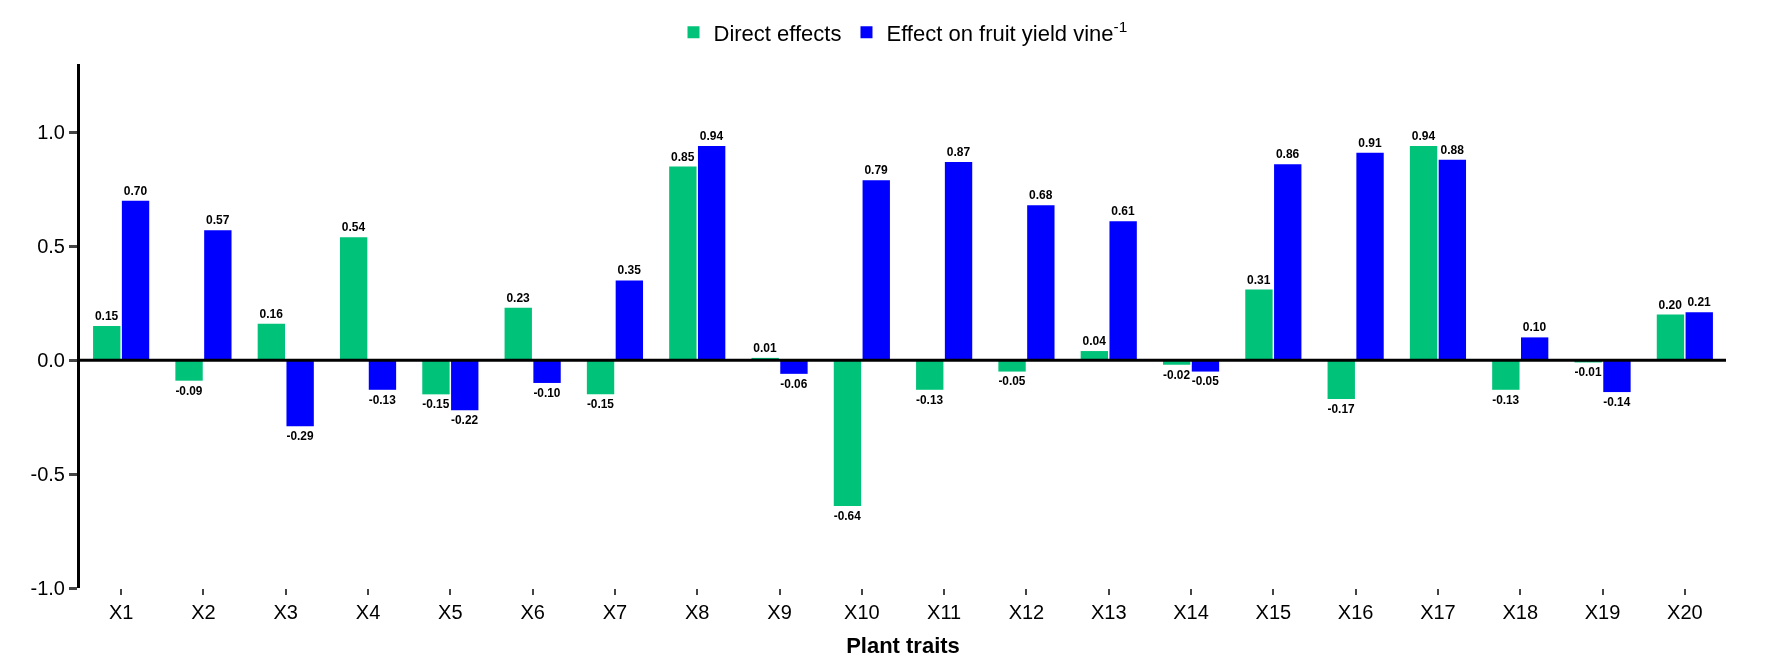 This screenshot has height=668, width=1766. Describe the element at coordinates (1041, 195) in the screenshot. I see `data-label: 0.68` at that location.